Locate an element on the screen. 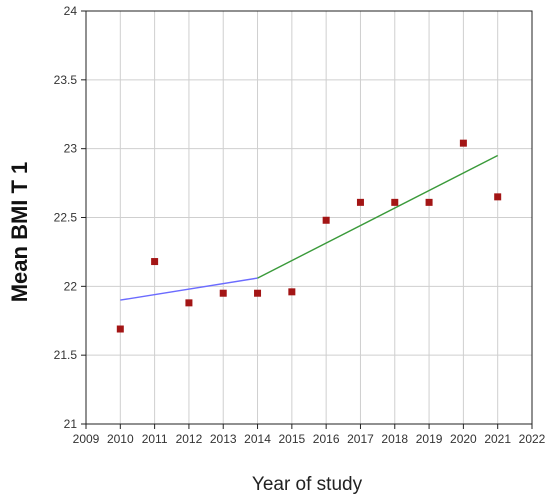 The width and height of the screenshot is (550, 503). x-tick-label: 2018 is located at coordinates (394, 439).